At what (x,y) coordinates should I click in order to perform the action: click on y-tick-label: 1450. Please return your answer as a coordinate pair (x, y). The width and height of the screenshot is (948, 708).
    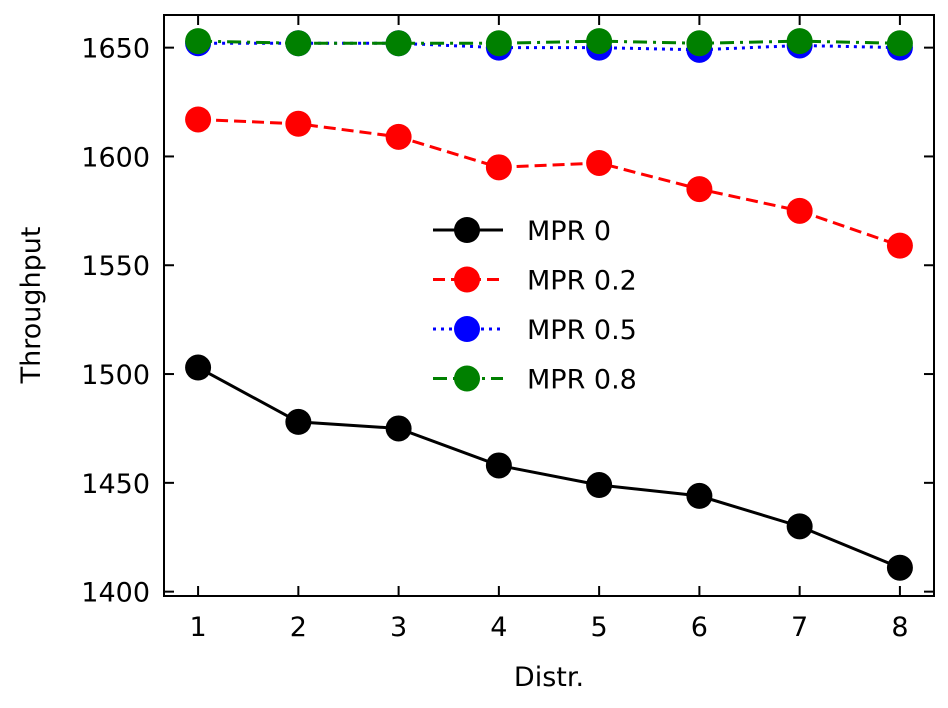
    Looking at the image, I should click on (115, 484).